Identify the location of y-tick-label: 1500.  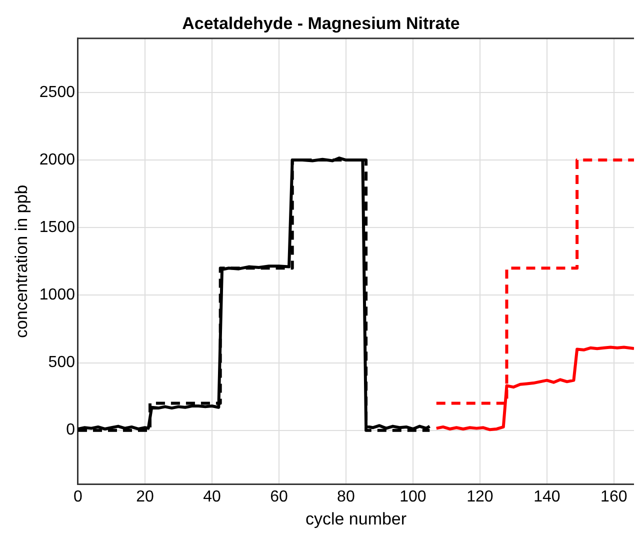
(57, 227).